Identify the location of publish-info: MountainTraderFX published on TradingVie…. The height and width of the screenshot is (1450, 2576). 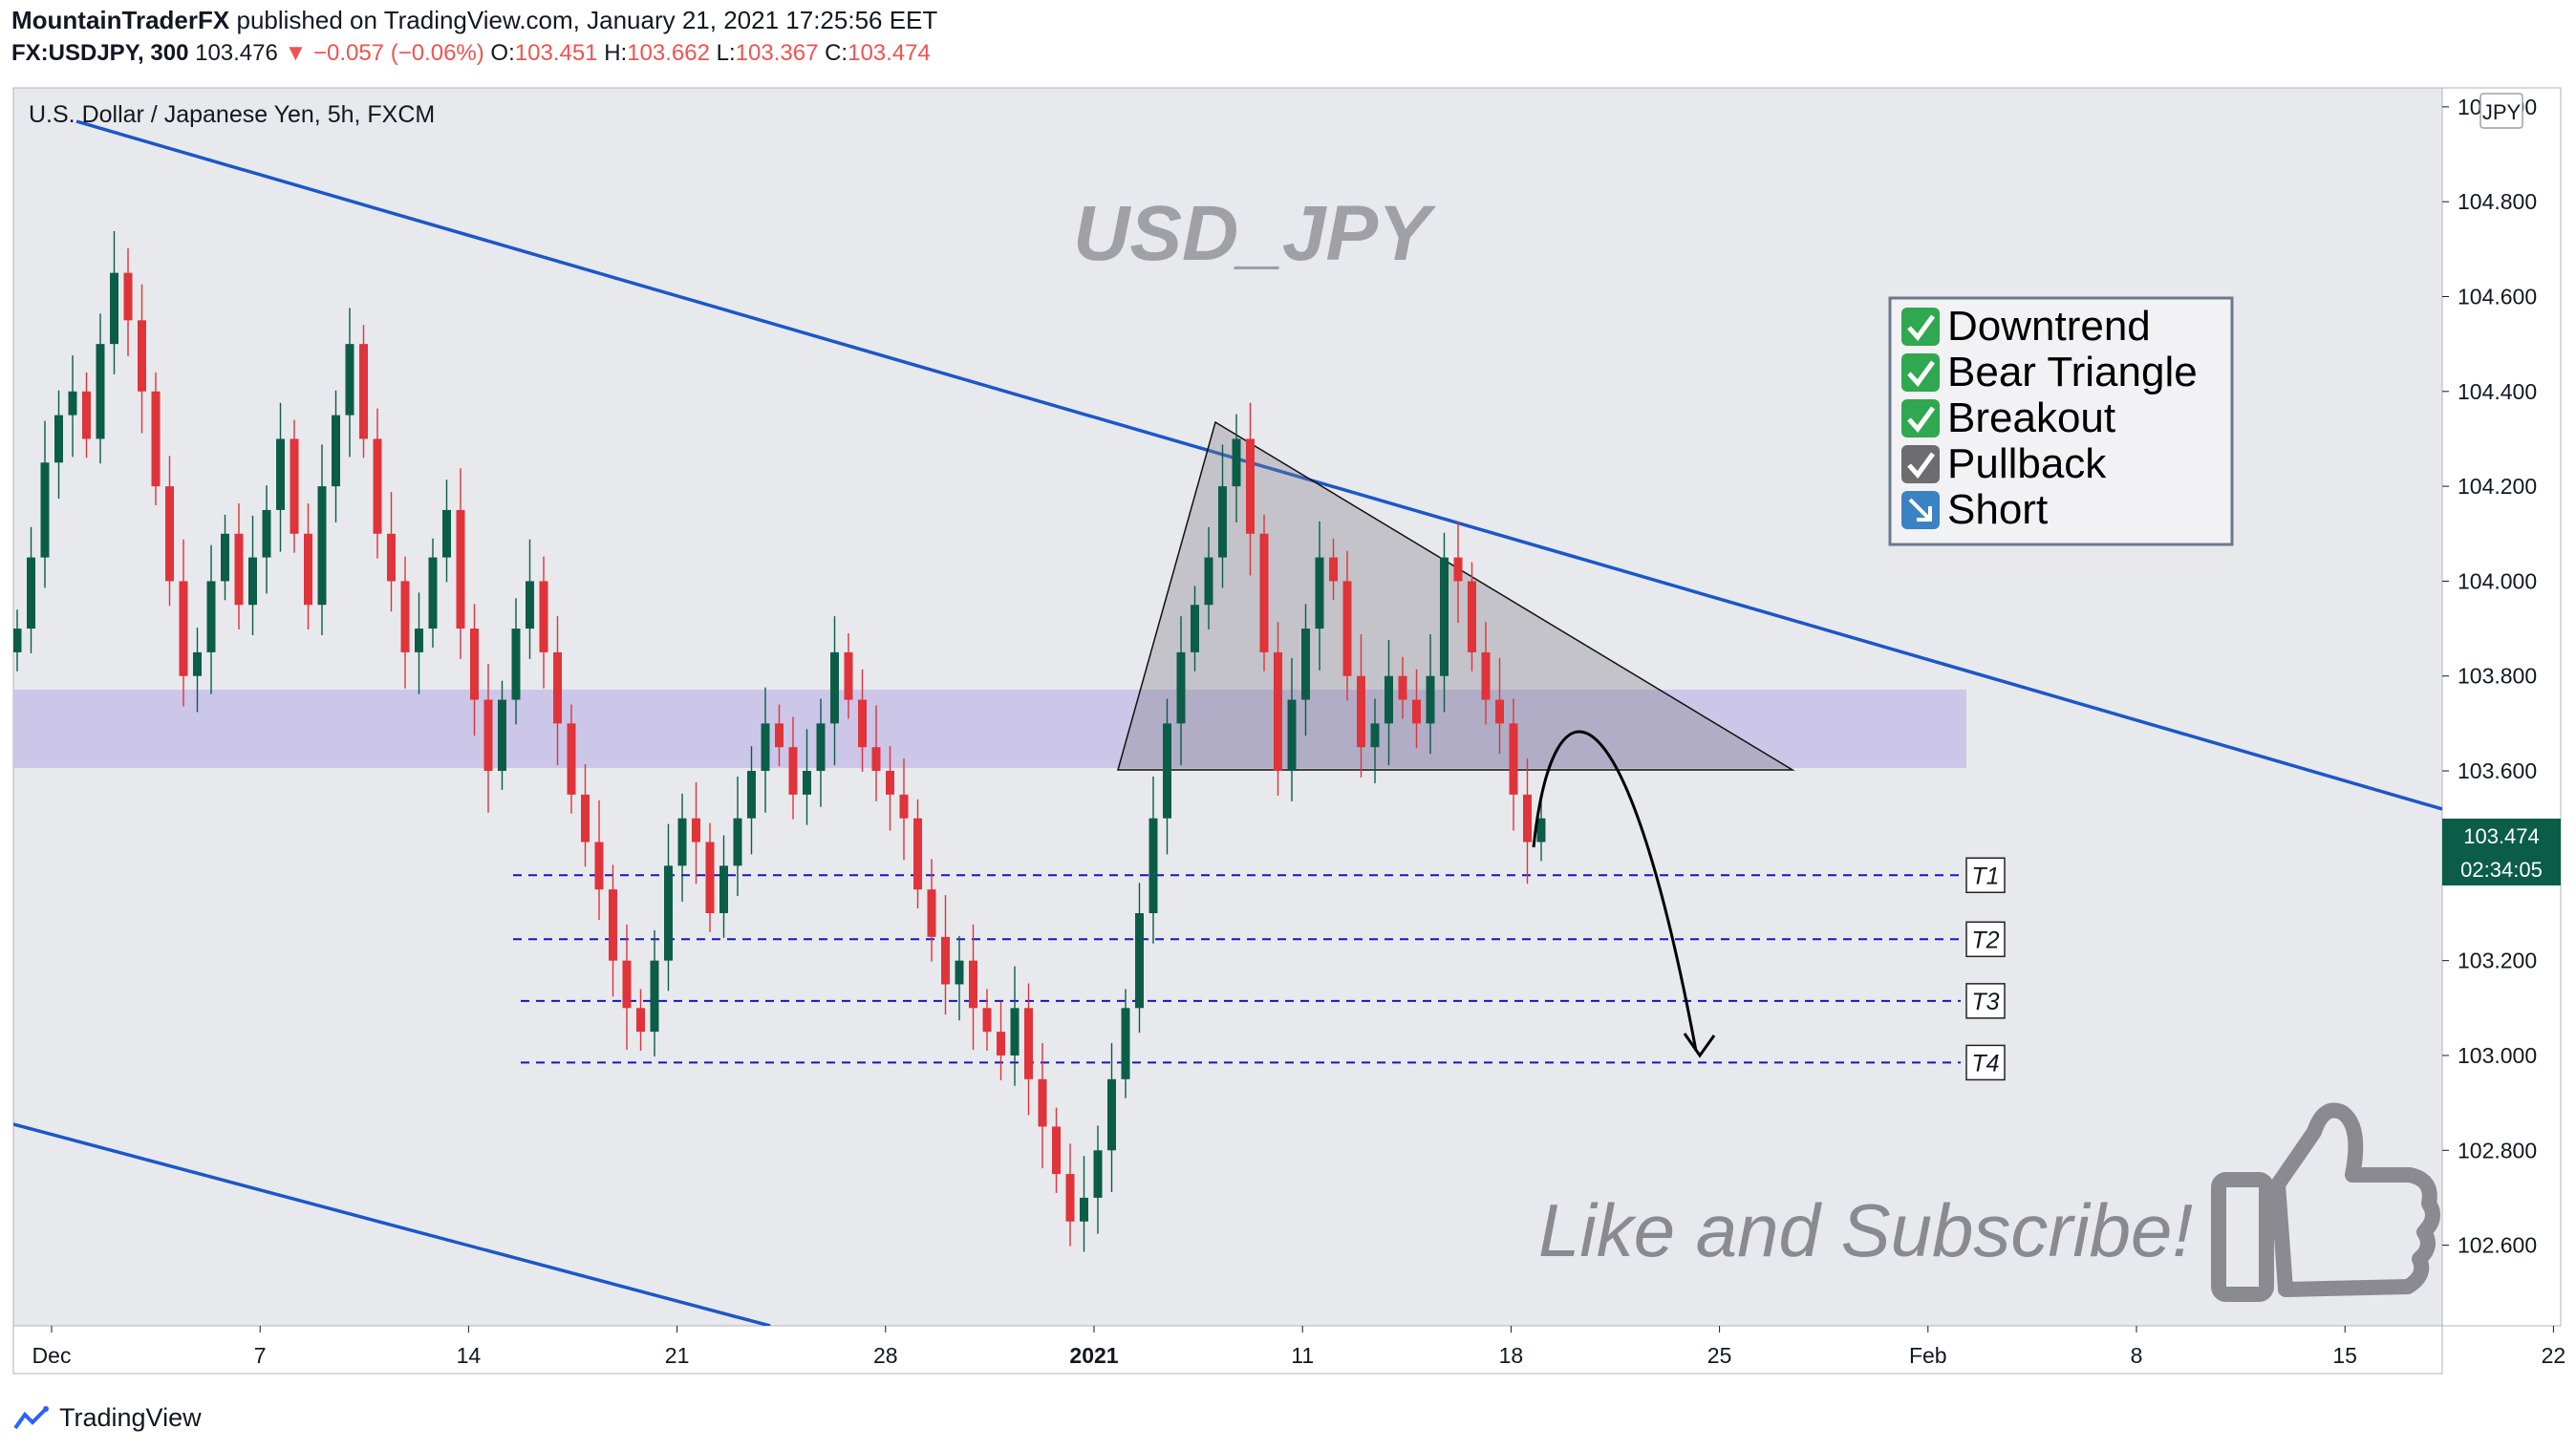
(474, 20).